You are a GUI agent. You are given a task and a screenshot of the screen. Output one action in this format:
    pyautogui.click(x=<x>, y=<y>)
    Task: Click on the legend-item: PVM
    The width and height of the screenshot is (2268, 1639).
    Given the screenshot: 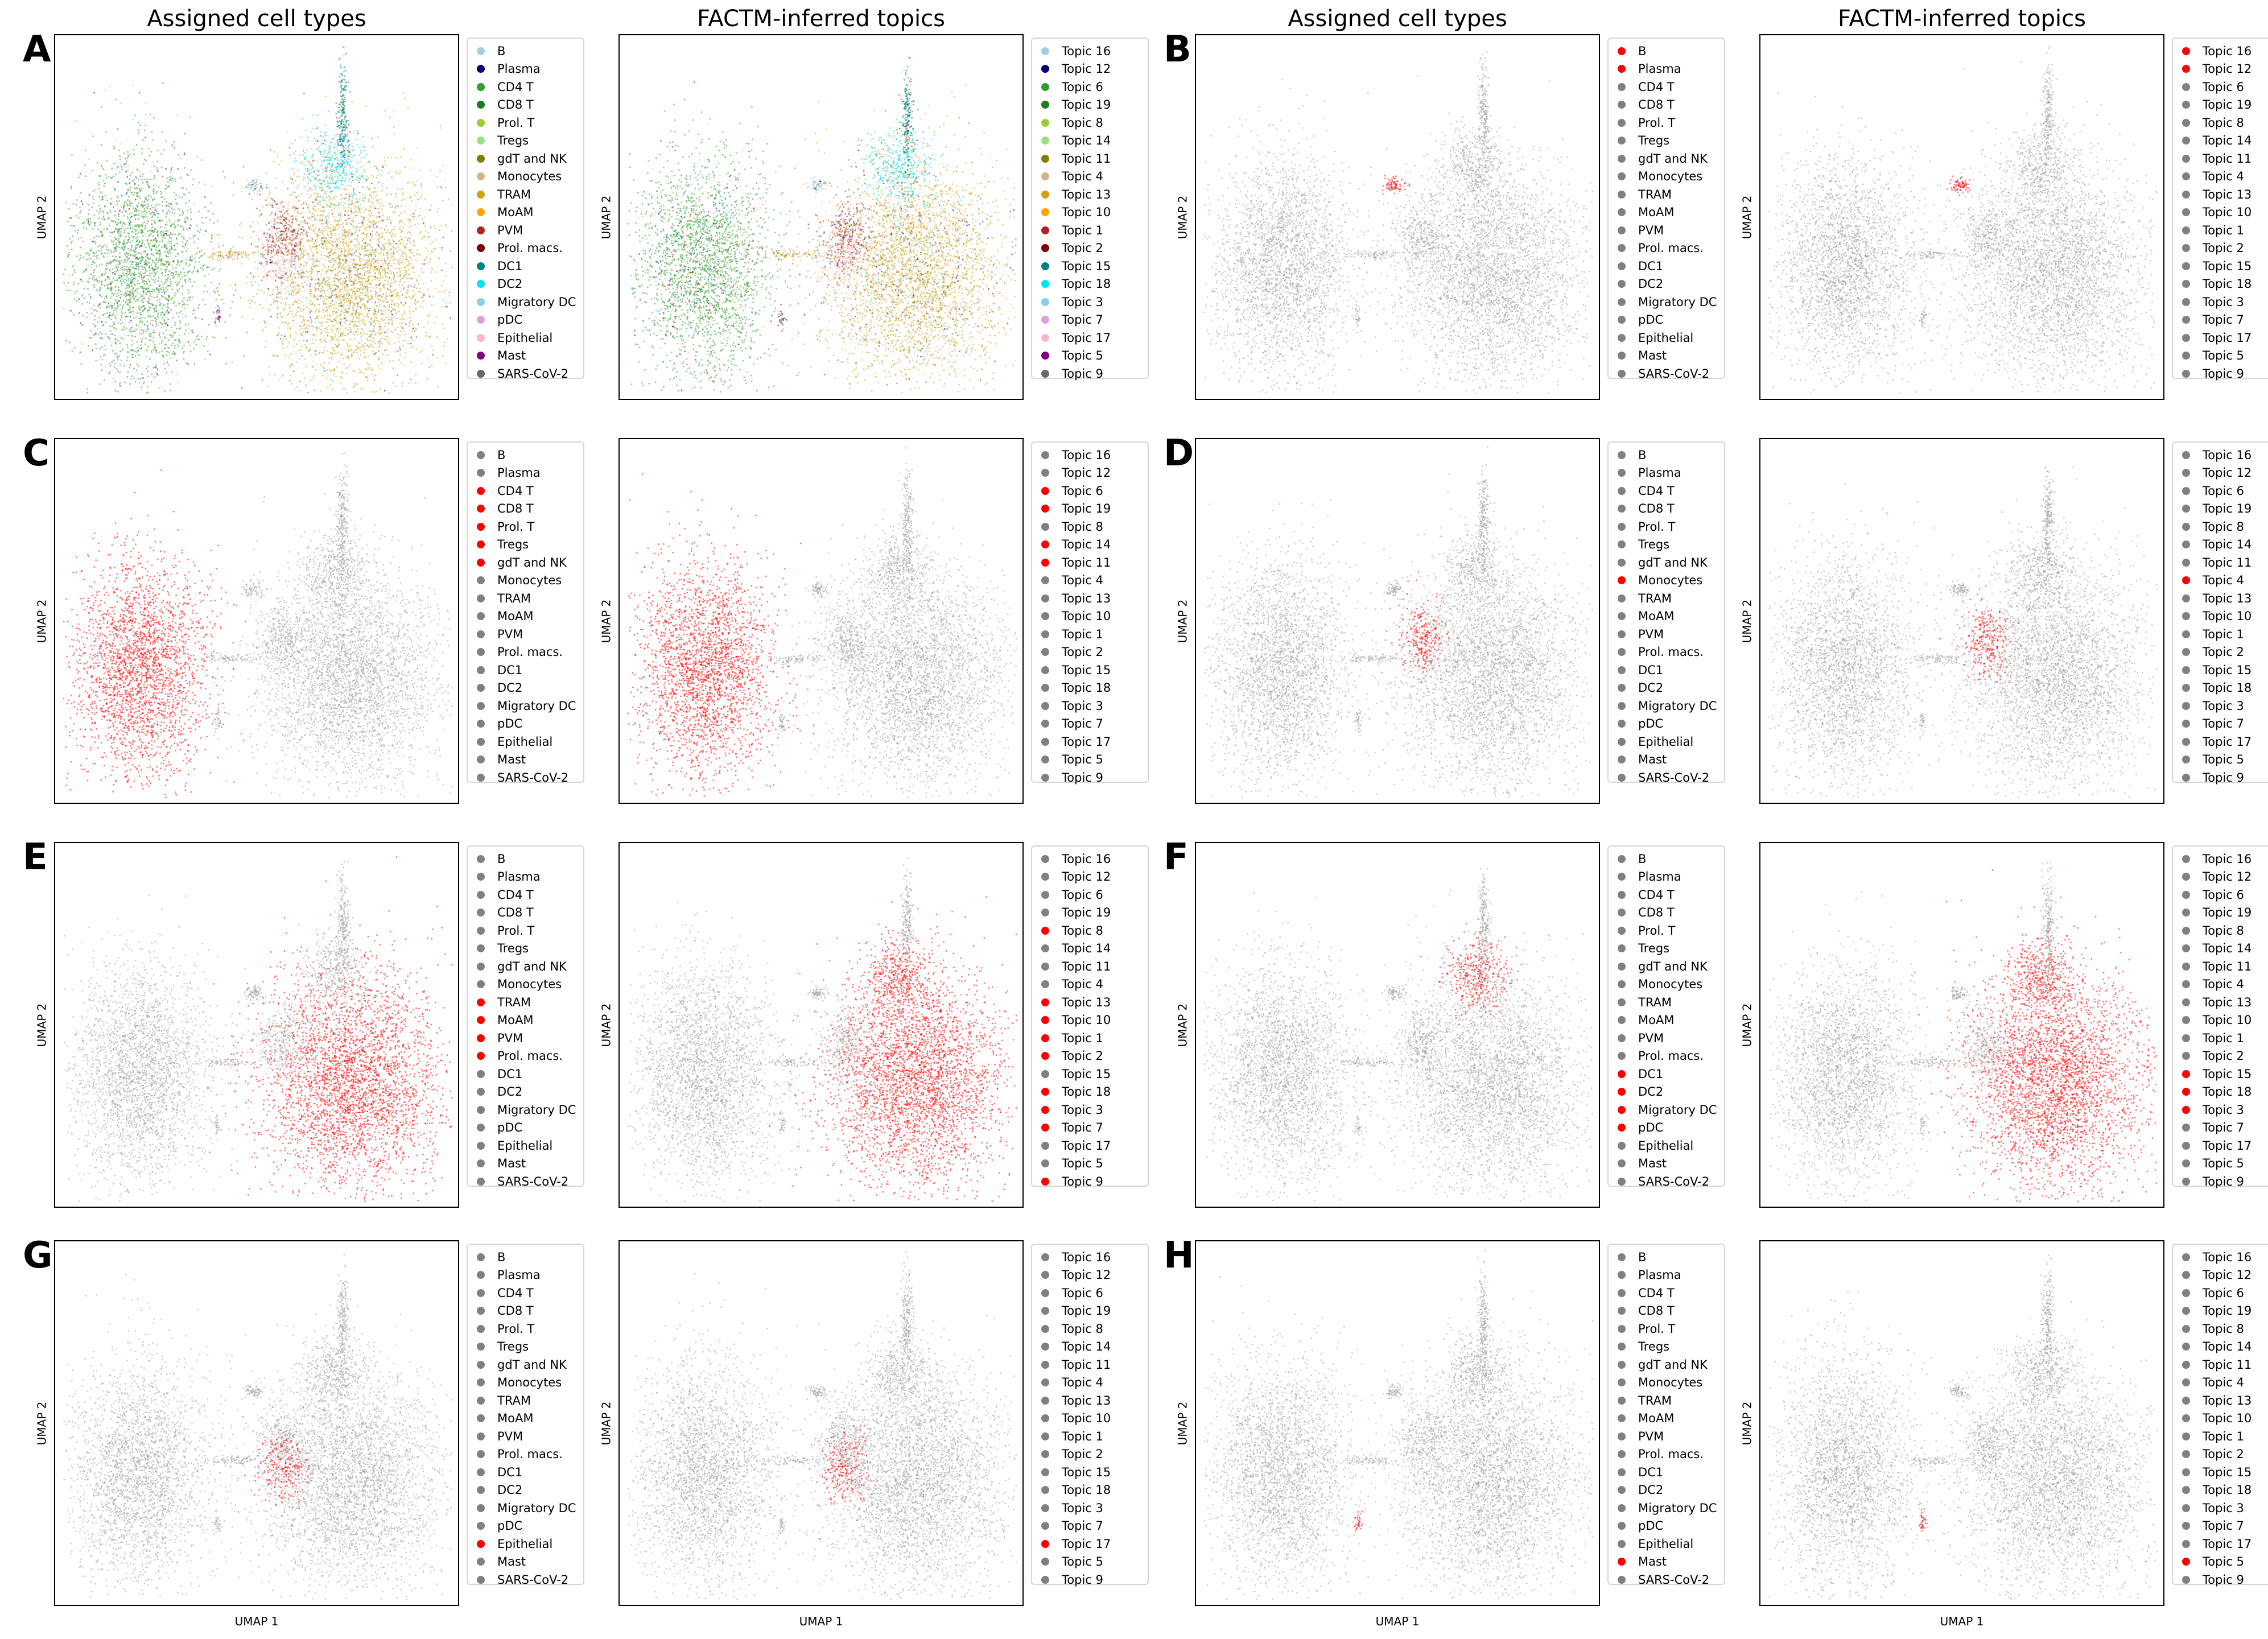 What is the action you would take?
    pyautogui.click(x=496, y=1436)
    